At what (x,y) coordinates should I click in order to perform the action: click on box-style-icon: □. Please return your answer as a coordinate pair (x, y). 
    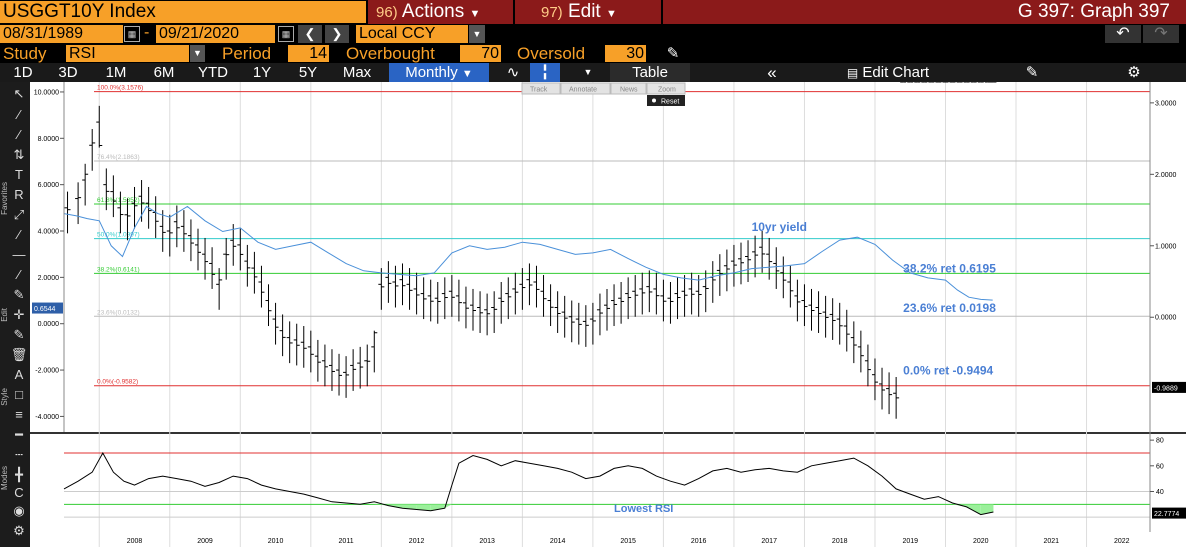
    Looking at the image, I should click on (19, 394).